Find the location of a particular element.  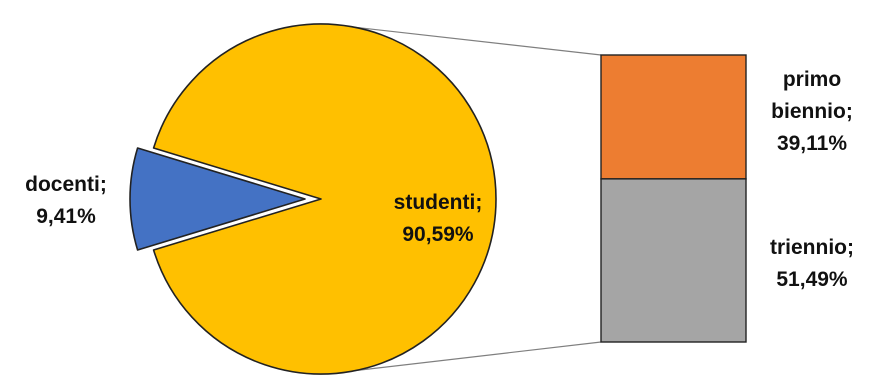

data-label-primo-biennio-line: 39,11% is located at coordinates (812, 143).